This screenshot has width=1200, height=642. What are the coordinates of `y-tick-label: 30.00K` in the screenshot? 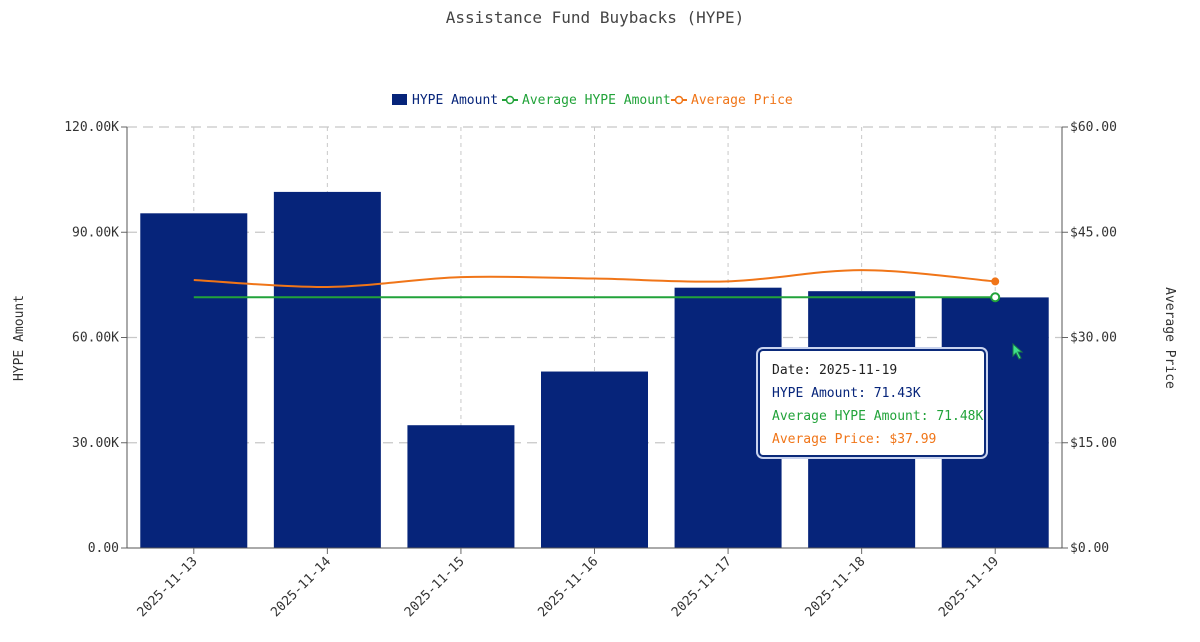 It's located at (95, 443).